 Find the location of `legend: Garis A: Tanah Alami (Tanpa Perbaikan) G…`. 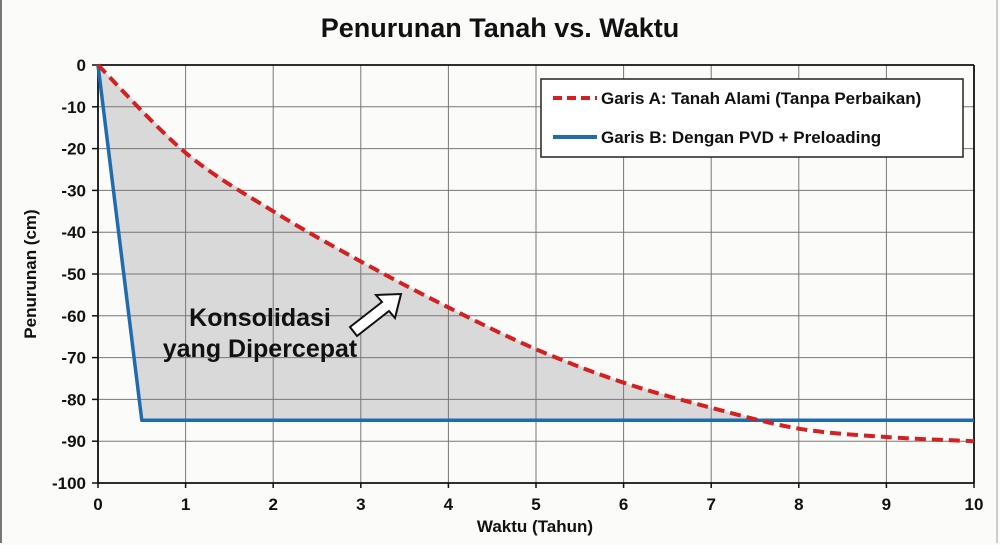

legend: Garis A: Tanah Alami (Tanpa Perbaikan) G… is located at coordinates (752, 118).